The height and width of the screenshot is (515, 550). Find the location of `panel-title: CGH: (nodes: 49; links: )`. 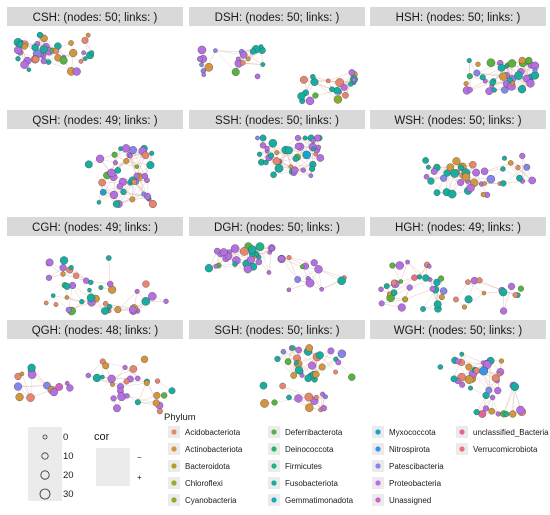

panel-title: CGH: (nodes: 49; links: ) is located at coordinates (95, 228).